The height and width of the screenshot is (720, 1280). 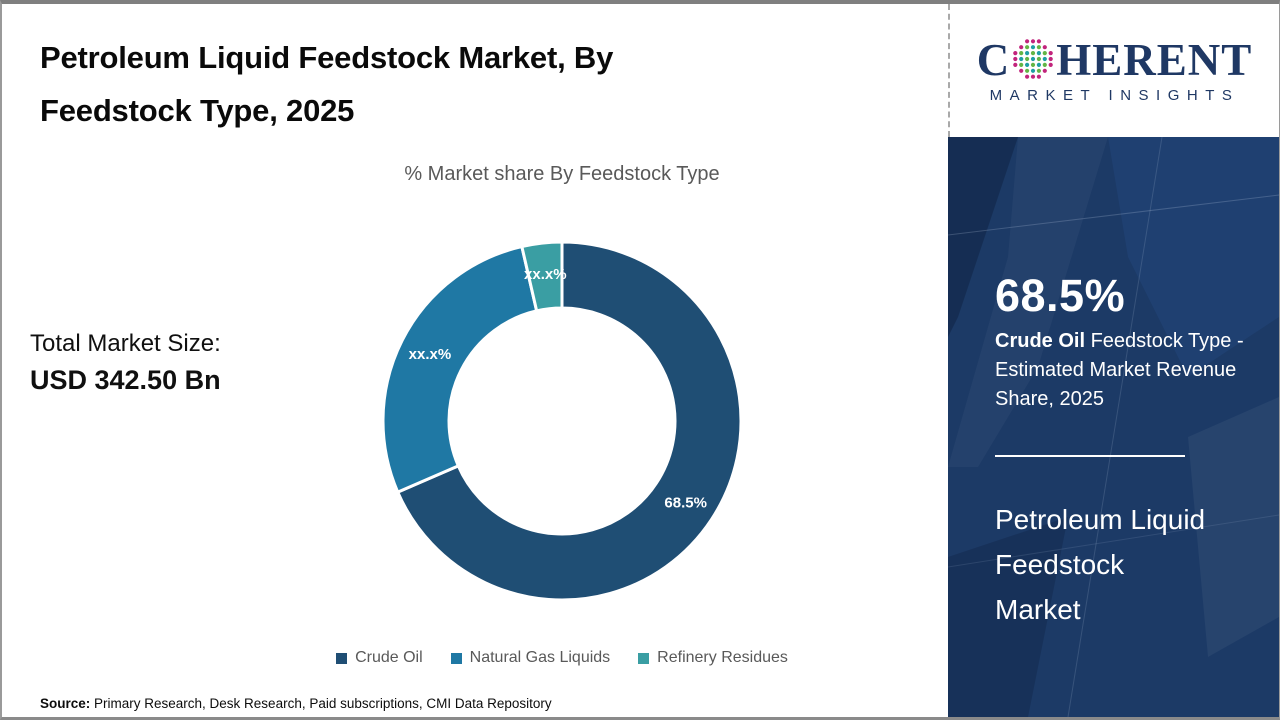 What do you see at coordinates (993, 59) in the screenshot?
I see `logo-text-prefix: C` at bounding box center [993, 59].